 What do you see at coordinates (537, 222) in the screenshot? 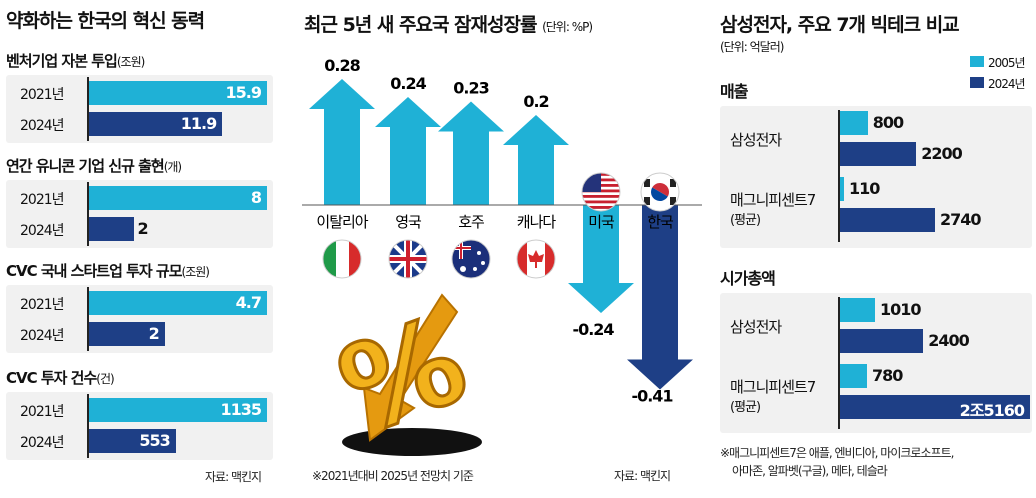
I see `country-label: 캐나다` at bounding box center [537, 222].